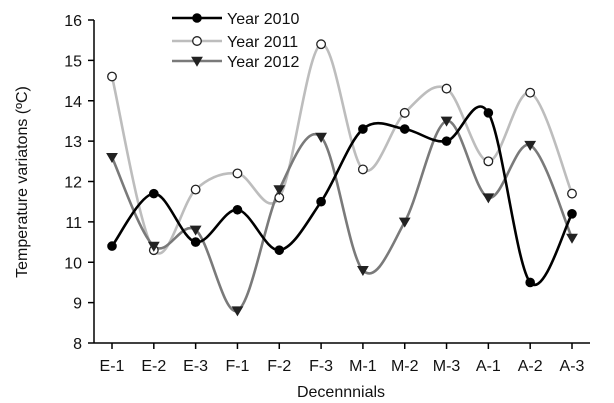  What do you see at coordinates (572, 366) in the screenshot?
I see `x-tick-label: A-3` at bounding box center [572, 366].